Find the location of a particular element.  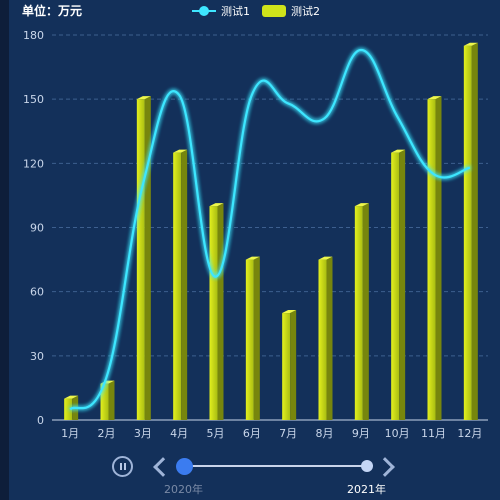

next-button is located at coordinates (385, 467).